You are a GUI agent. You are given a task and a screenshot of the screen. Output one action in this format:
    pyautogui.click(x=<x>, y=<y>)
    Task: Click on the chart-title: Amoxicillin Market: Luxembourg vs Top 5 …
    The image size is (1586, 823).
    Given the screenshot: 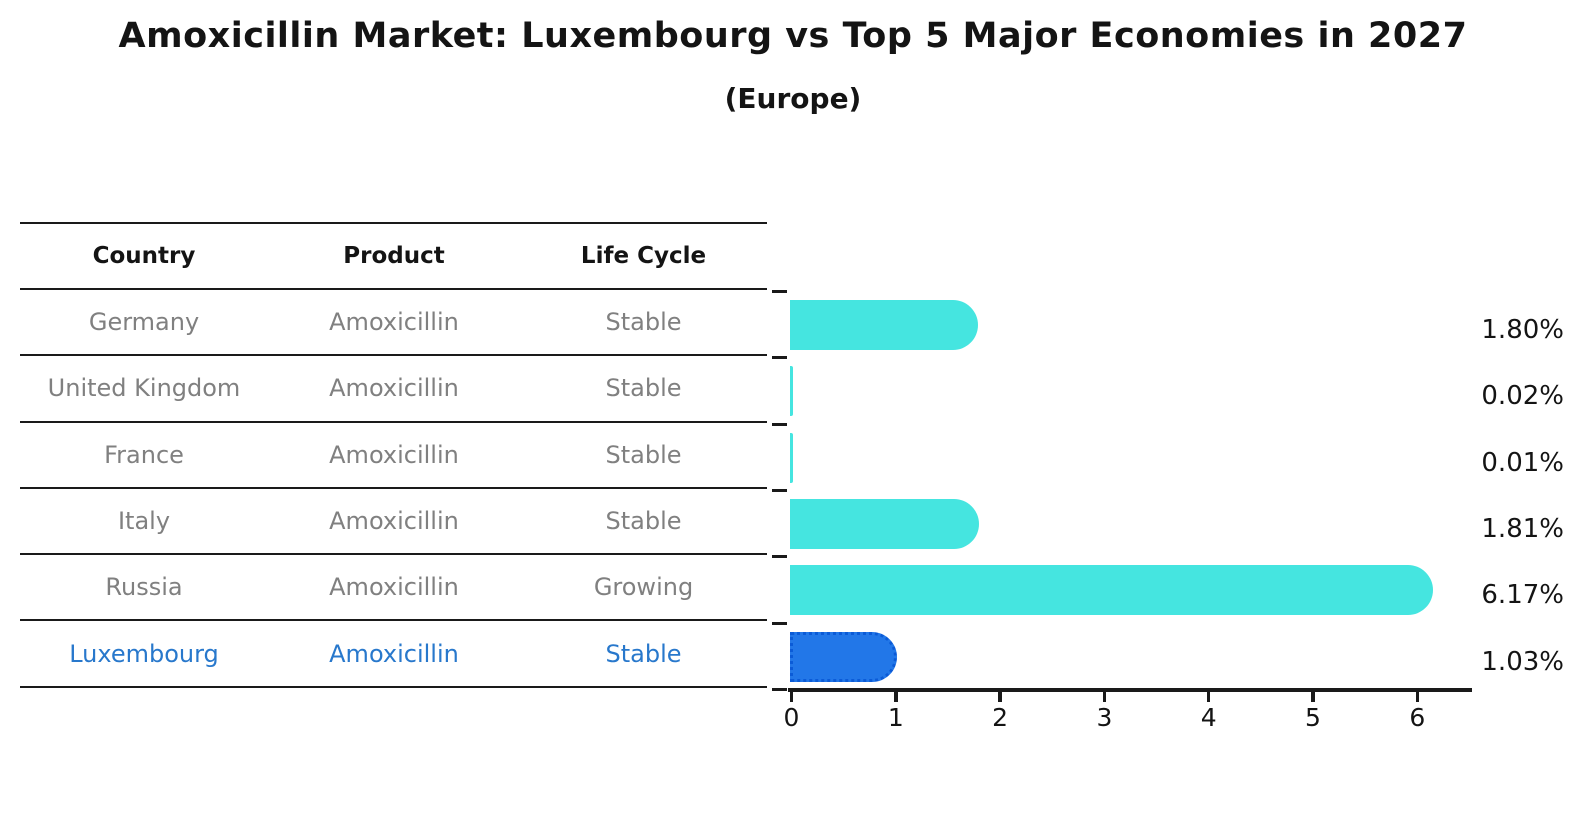 What is the action you would take?
    pyautogui.click(x=793, y=36)
    